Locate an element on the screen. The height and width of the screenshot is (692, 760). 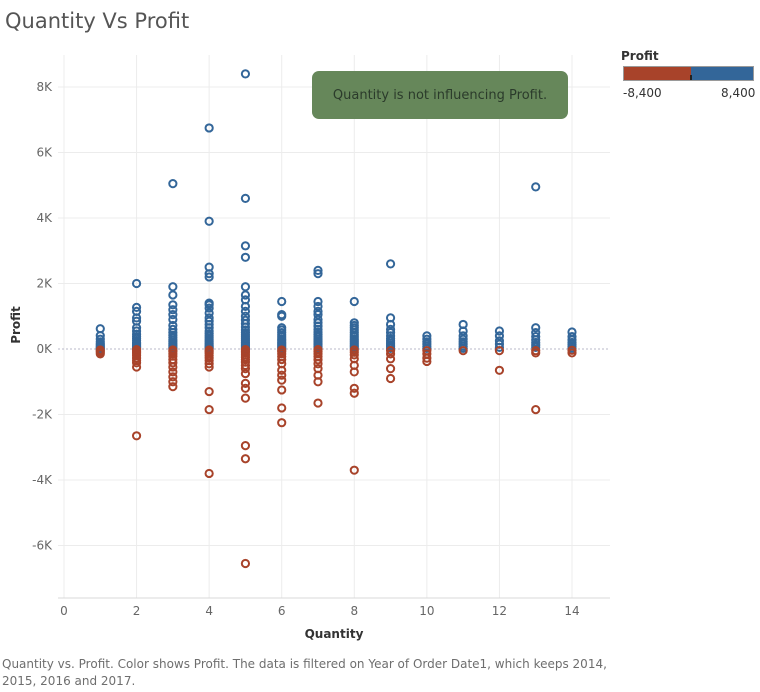
chart-title: Quantity Vs Profit is located at coordinates (97, 21).